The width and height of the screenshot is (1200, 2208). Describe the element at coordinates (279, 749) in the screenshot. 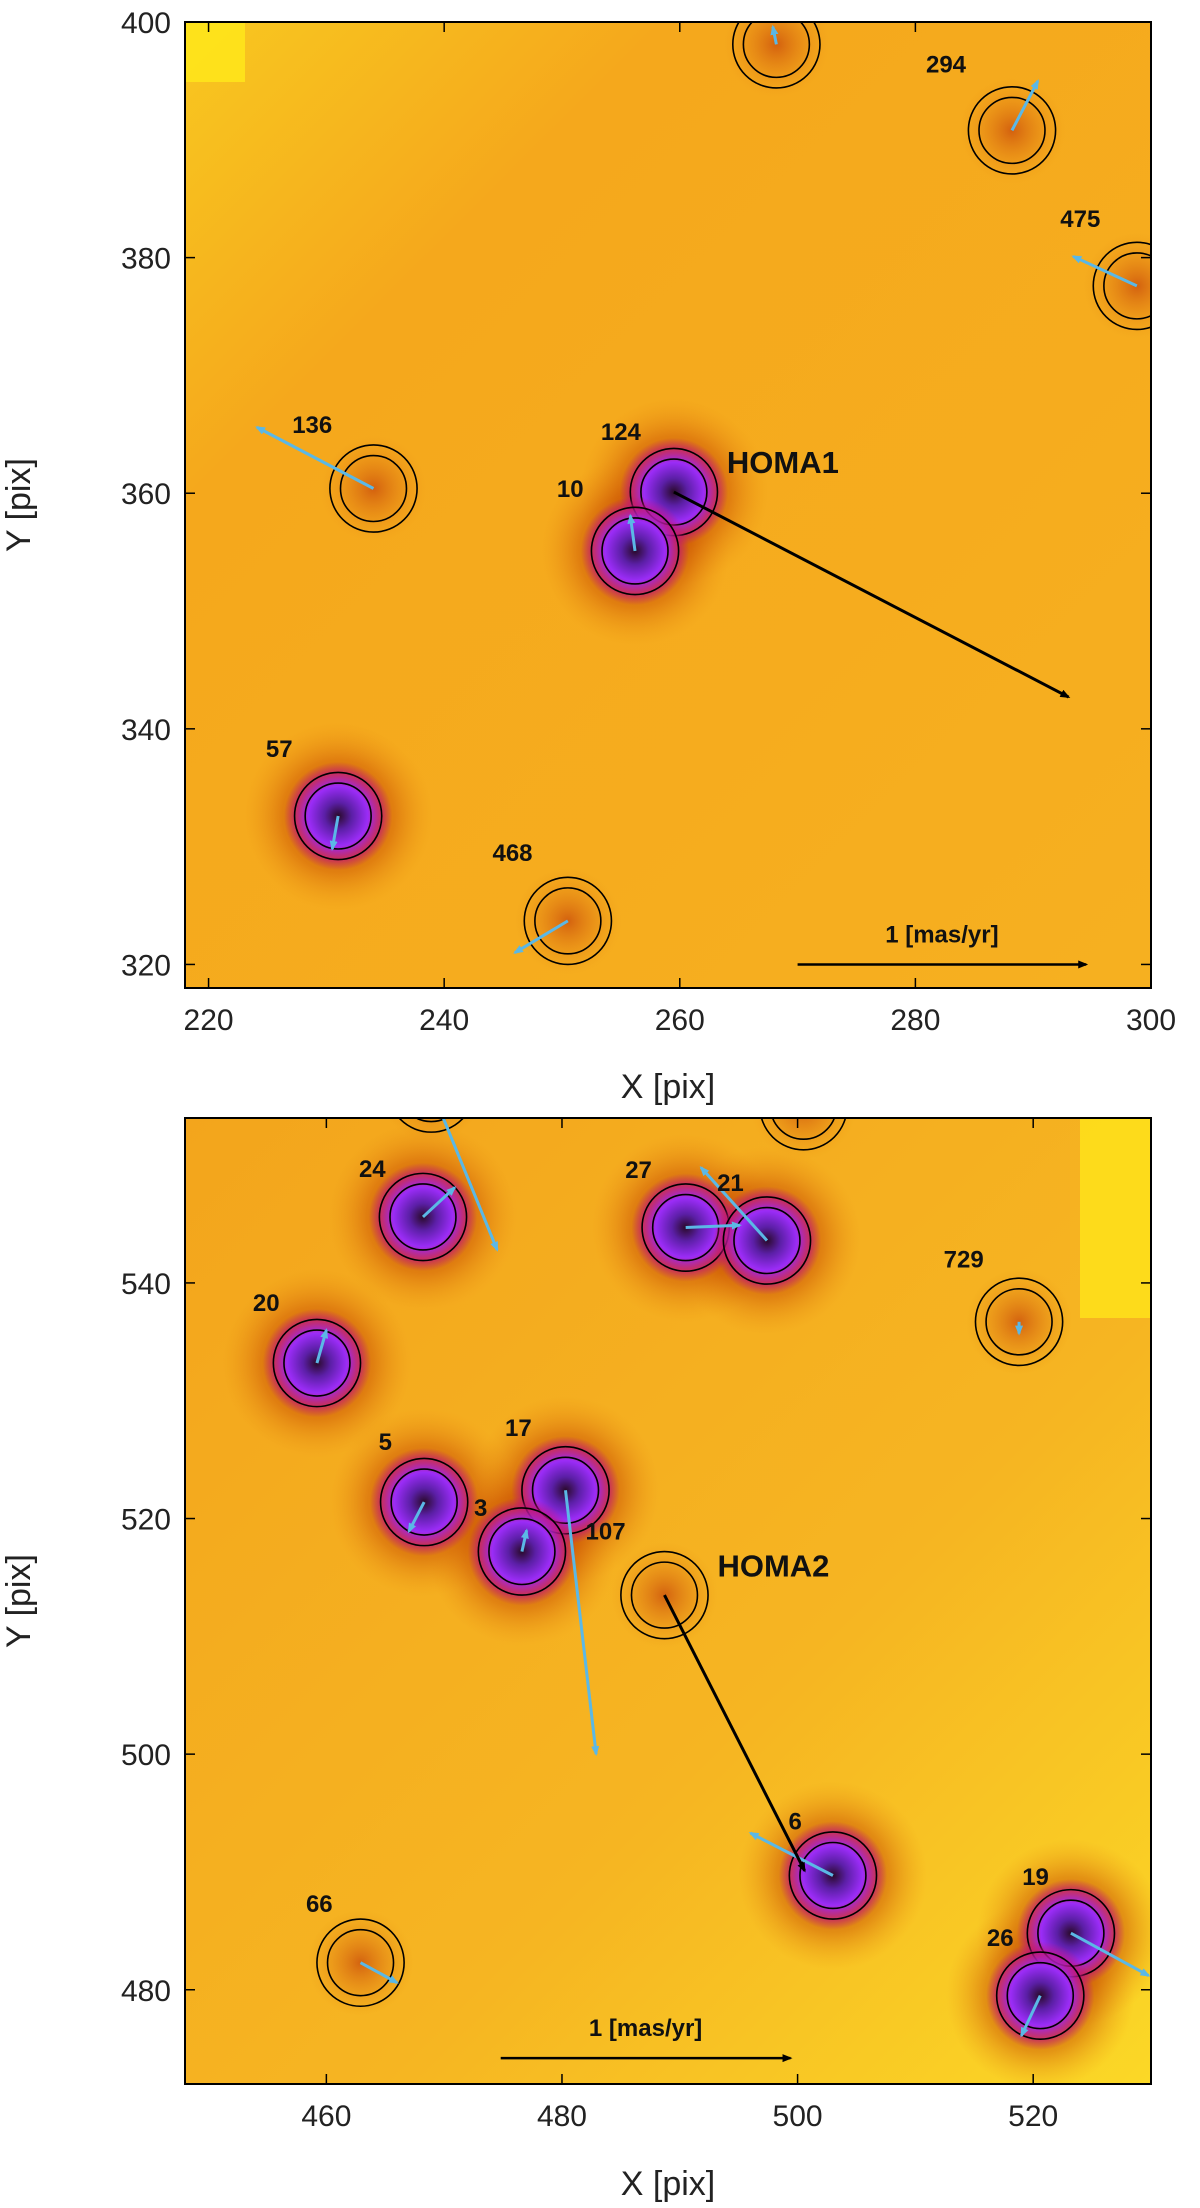

I see `star-label-57: 57` at that location.